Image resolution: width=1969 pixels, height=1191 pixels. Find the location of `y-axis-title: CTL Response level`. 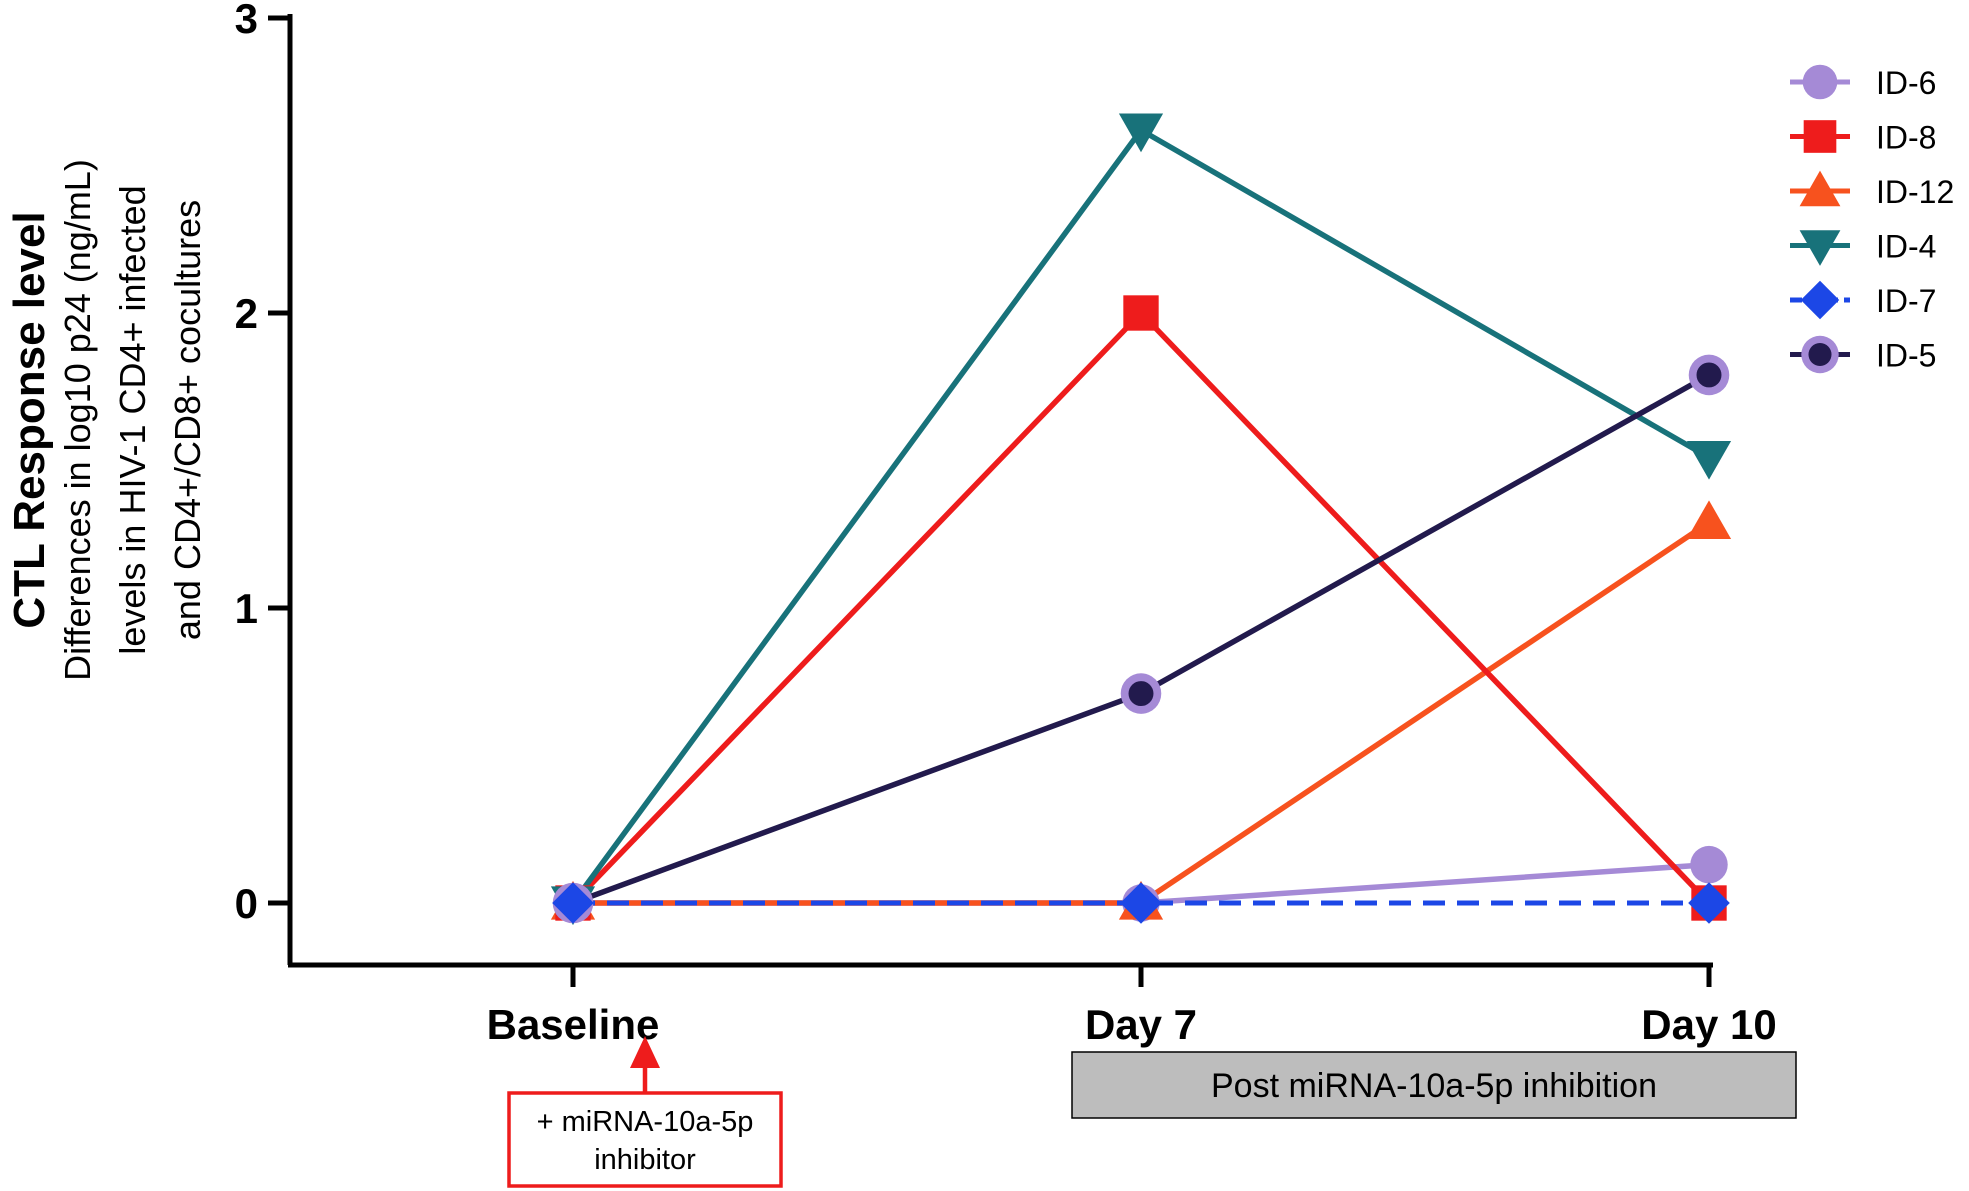

y-axis-title: CTL Response level is located at coordinates (29, 419).